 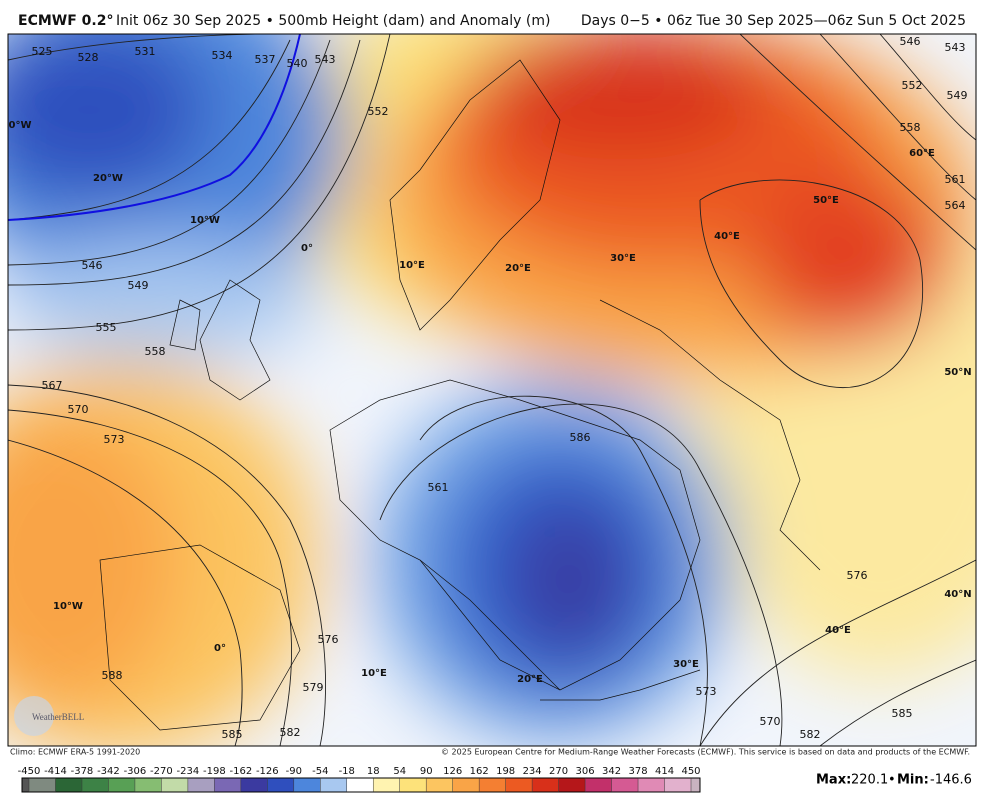 I want to click on colorbar-tick-label: -414, so click(x=55, y=771).